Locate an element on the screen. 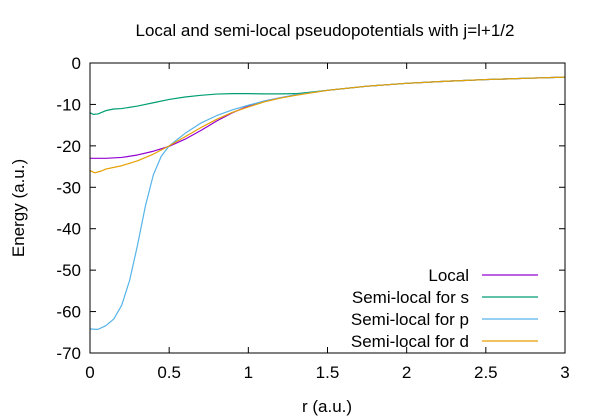 The image size is (600, 420). x-tick-label: 3 is located at coordinates (564, 372).